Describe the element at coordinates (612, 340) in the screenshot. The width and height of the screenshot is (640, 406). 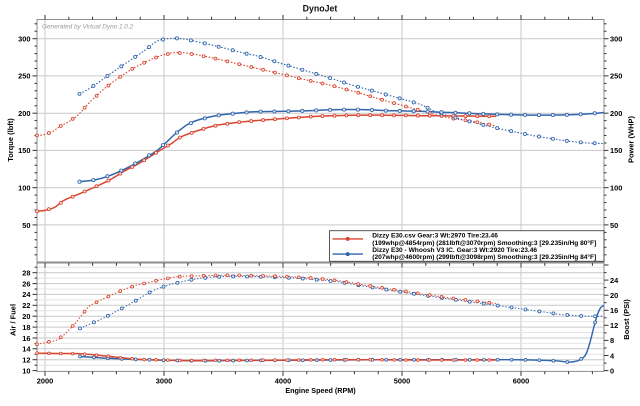
I see `svg-text: 8` at that location.